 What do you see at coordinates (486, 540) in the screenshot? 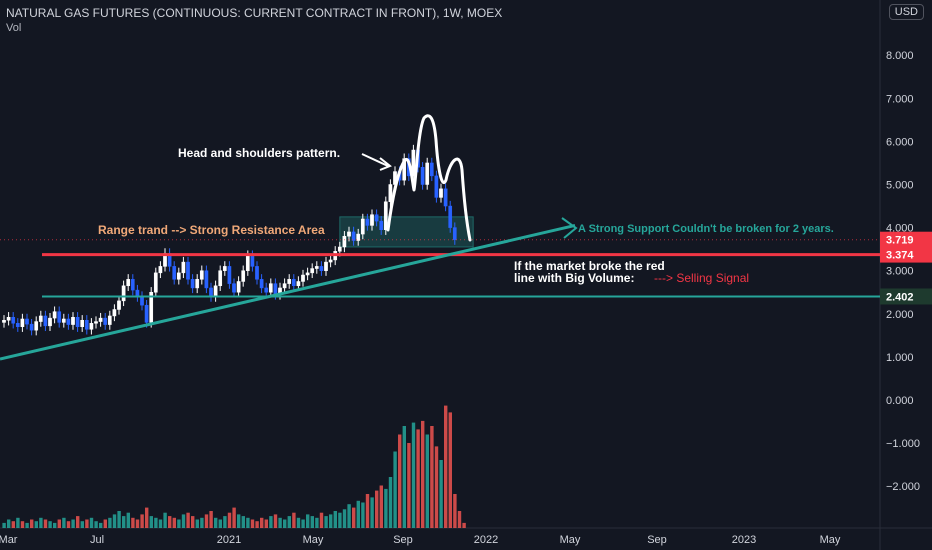
I see `x-tick-label: 2022` at bounding box center [486, 540].